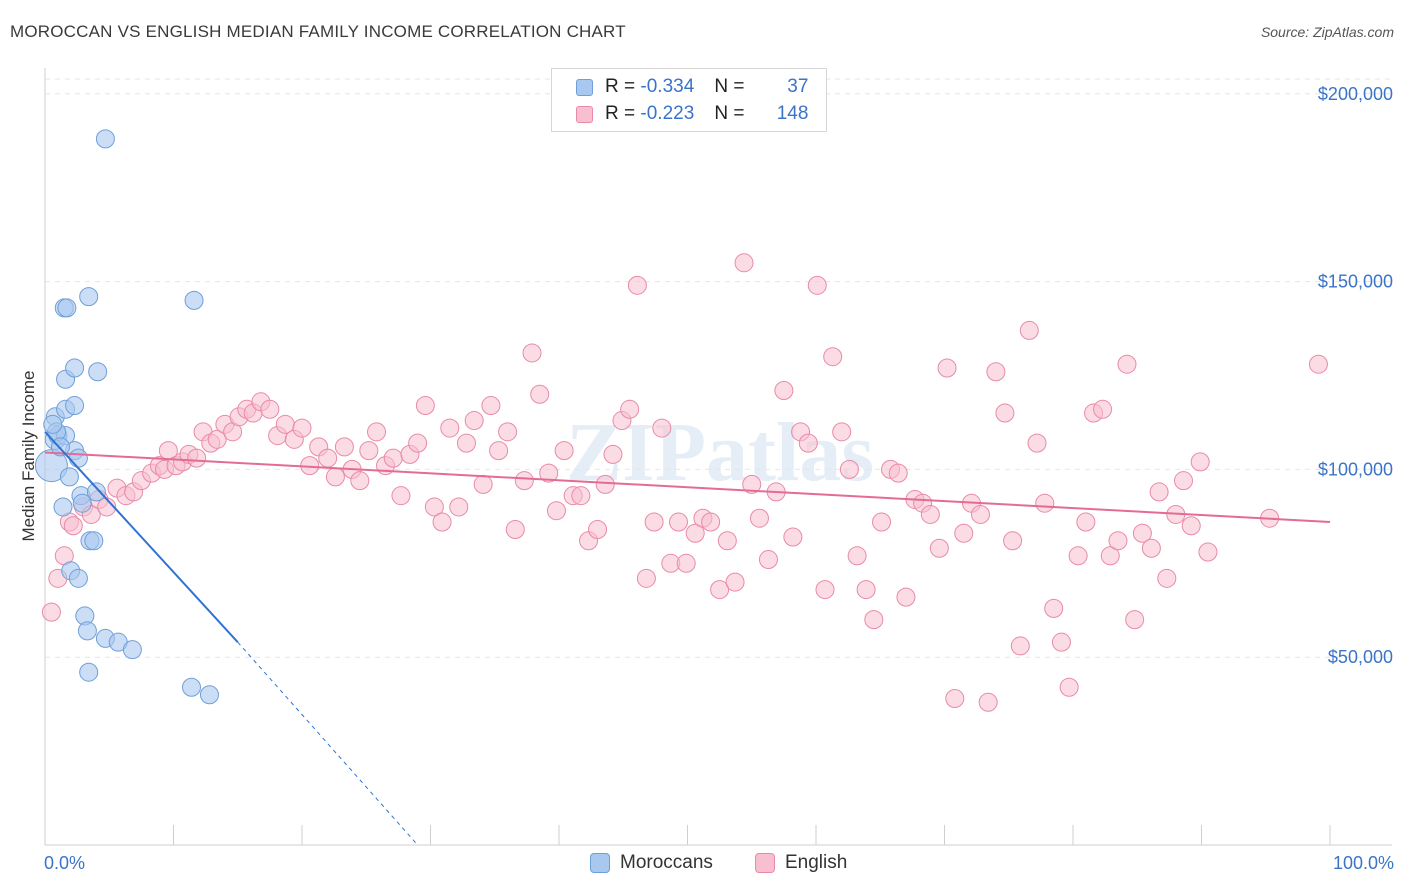 The height and width of the screenshot is (892, 1406). What do you see at coordinates (801, 863) in the screenshot?
I see `legend-item-english: English` at bounding box center [801, 863].